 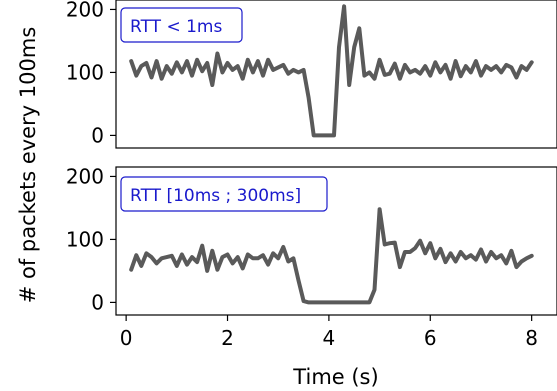 I want to click on top-panel-legend-box, so click(x=181, y=25).